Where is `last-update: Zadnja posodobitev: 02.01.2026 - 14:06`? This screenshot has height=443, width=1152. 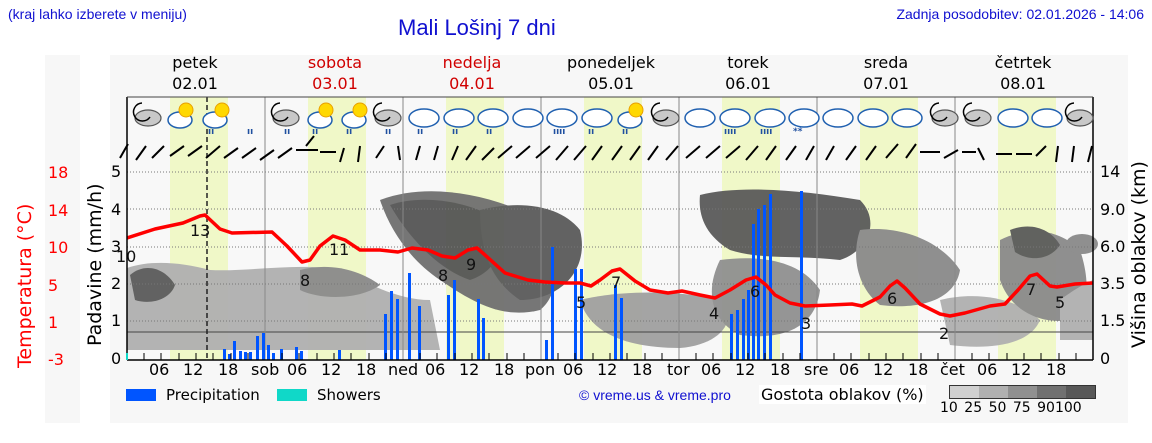
last-update: Zadnja posodobitev: 02.01.2026 - 14:06 is located at coordinates (1020, 14).